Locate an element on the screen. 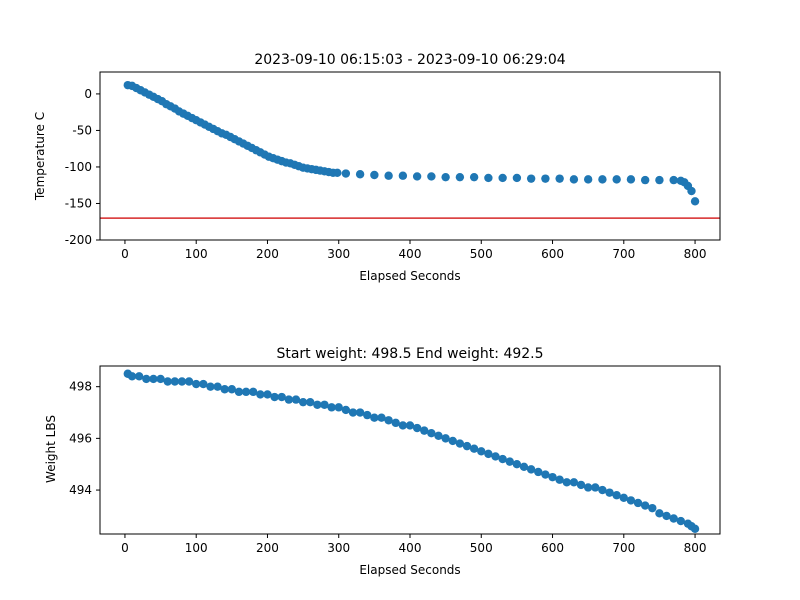 Image resolution: width=800 pixels, height=600 pixels. weight-ytick-label: 498 is located at coordinates (80, 387).